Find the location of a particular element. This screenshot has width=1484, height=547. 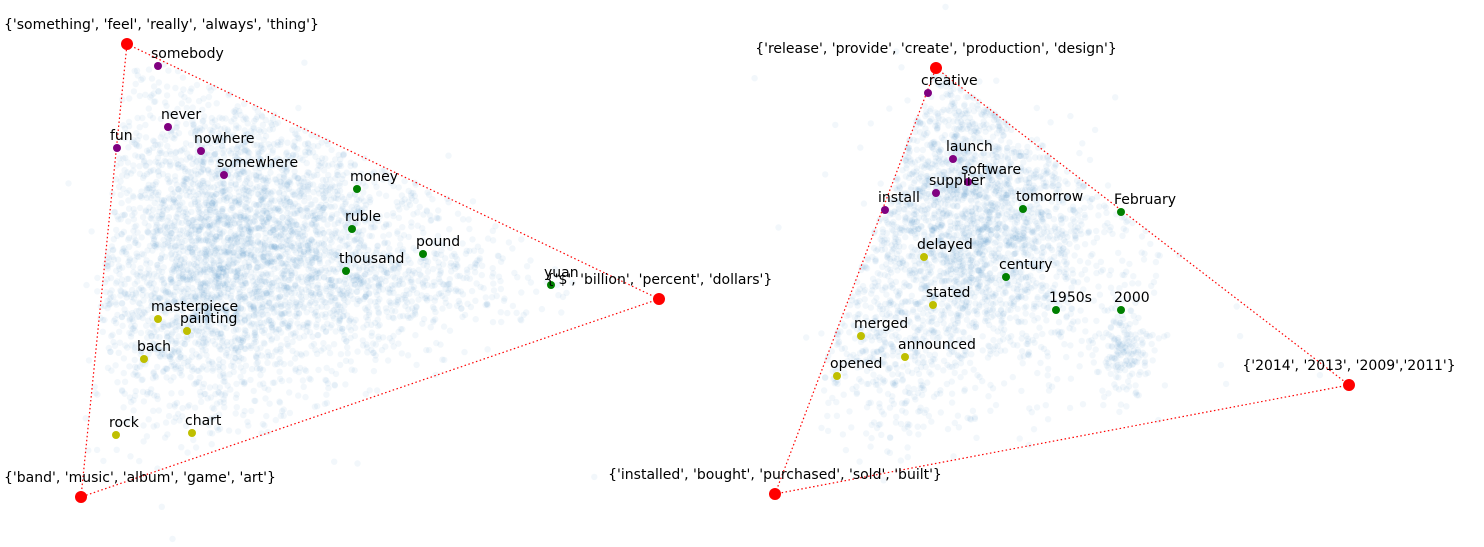

vertex-label: {'$', 'billion', 'percent', 'dollars'} is located at coordinates (659, 280).